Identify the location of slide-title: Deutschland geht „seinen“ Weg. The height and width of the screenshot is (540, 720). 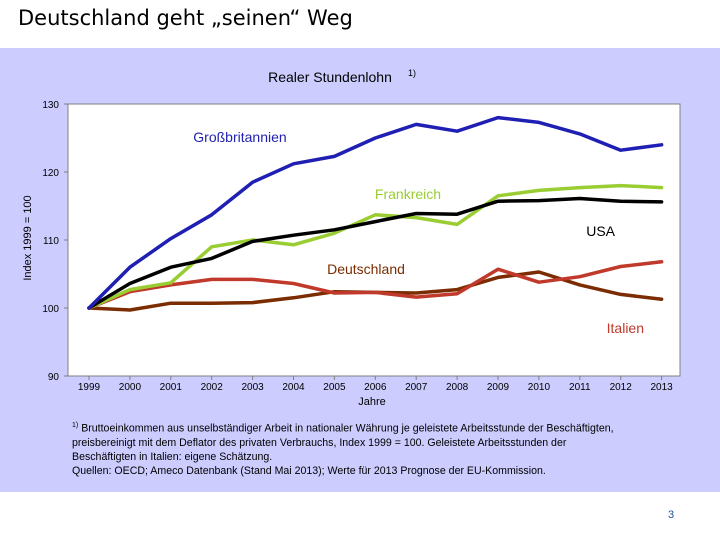
(185, 18).